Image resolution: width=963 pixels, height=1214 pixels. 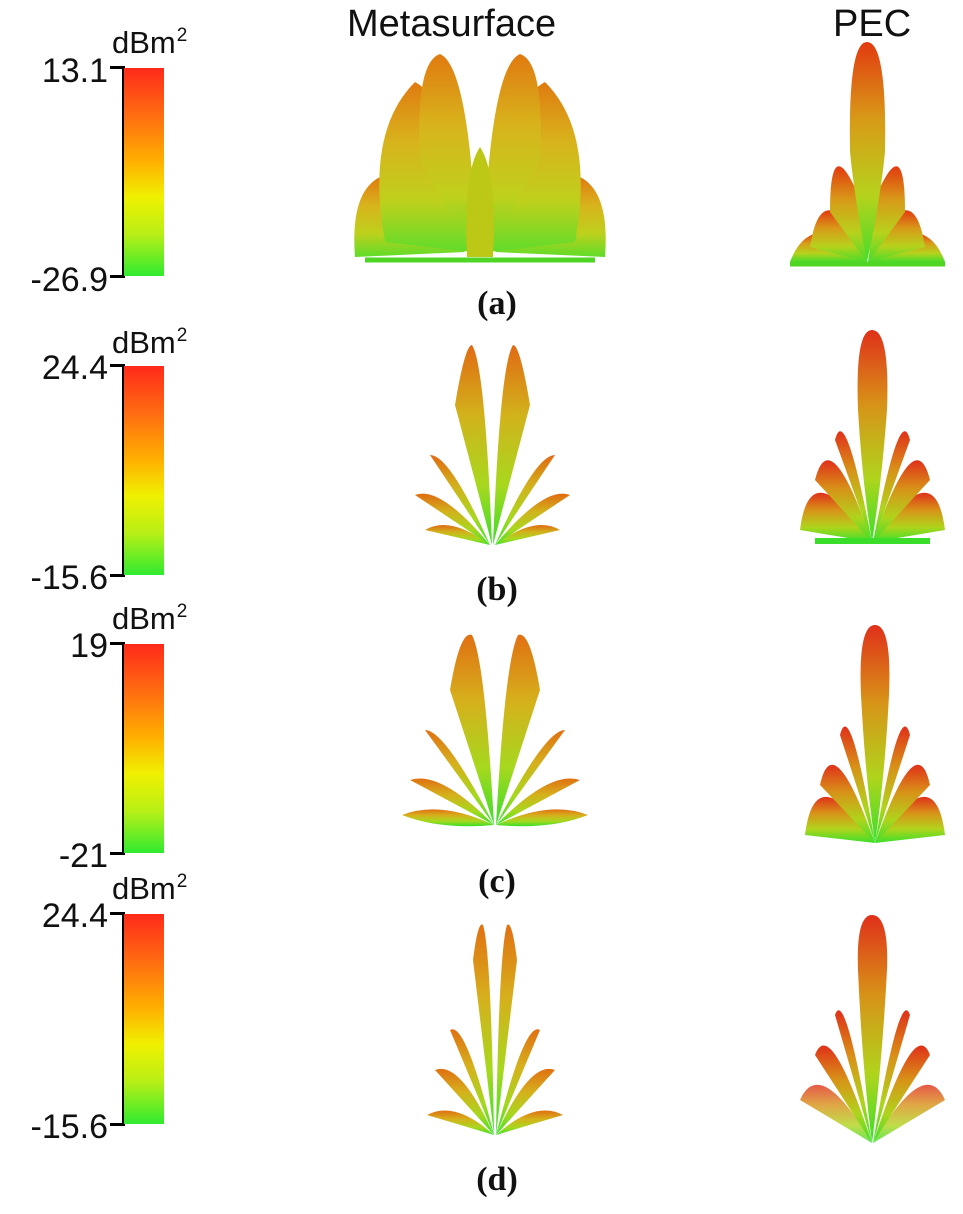 What do you see at coordinates (872, 24) in the screenshot?
I see `column-header-pec: PEC` at bounding box center [872, 24].